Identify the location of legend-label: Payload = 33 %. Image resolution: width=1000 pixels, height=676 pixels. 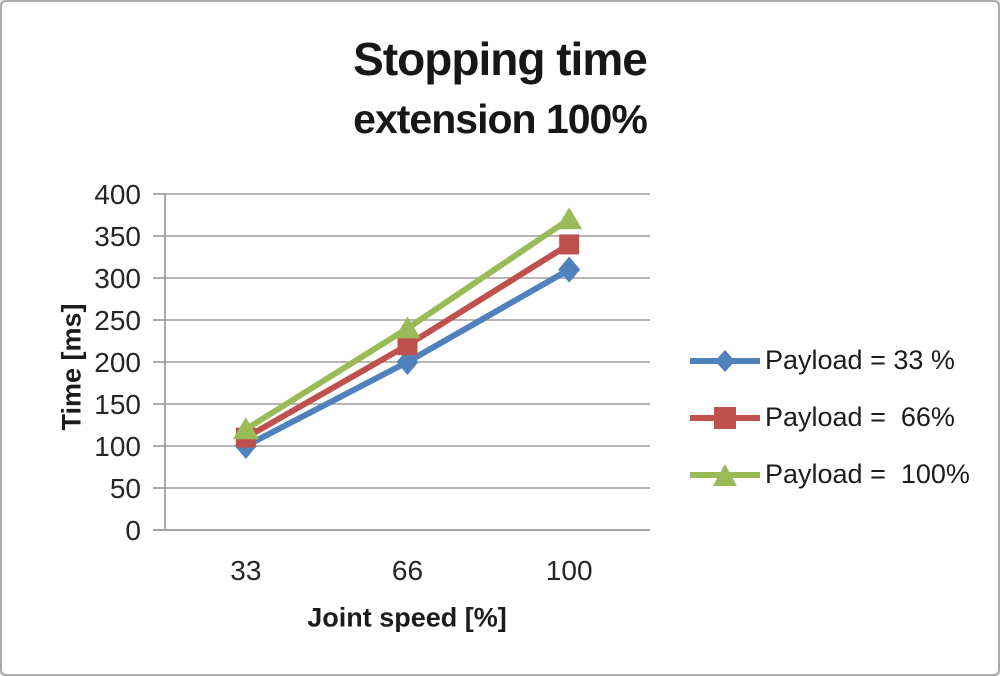
(860, 360).